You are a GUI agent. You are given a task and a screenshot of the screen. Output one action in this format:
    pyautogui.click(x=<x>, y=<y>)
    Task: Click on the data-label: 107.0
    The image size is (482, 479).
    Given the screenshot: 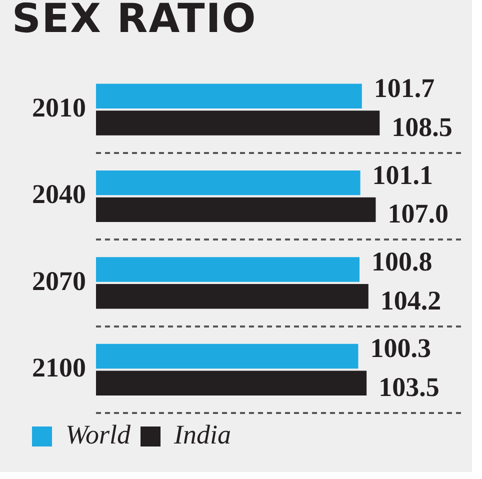 What is the action you would take?
    pyautogui.click(x=418, y=213)
    